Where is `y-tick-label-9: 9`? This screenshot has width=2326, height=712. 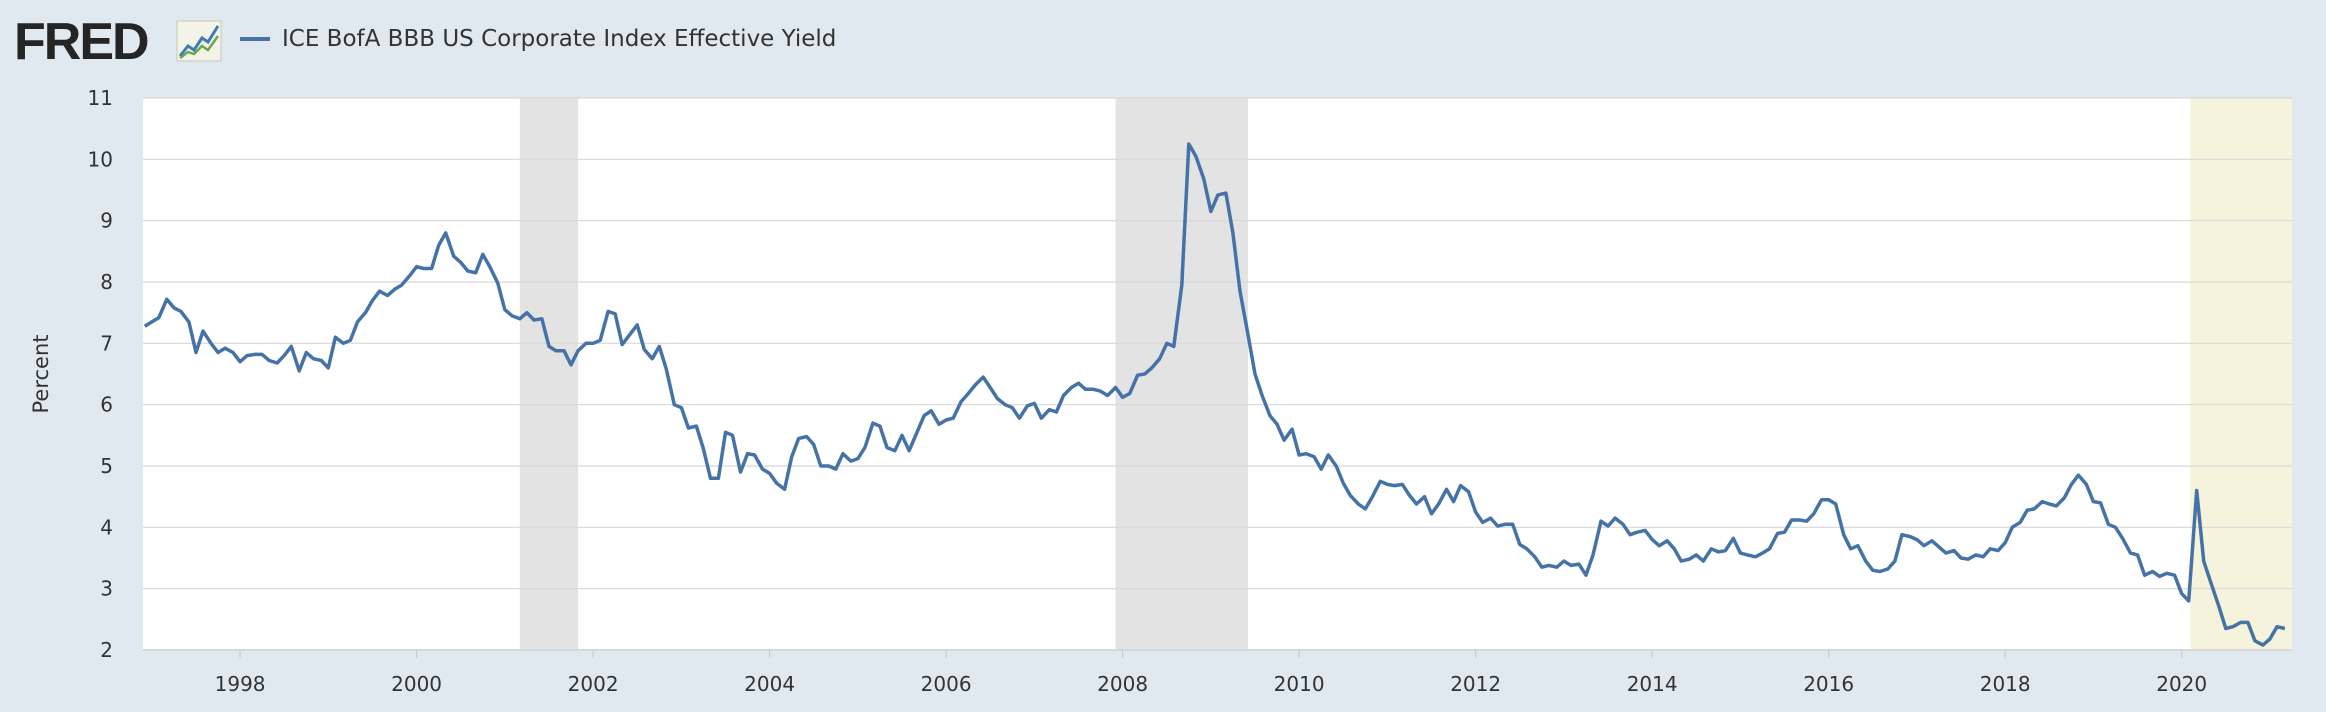 y-tick-label-9: 9 is located at coordinates (106, 221).